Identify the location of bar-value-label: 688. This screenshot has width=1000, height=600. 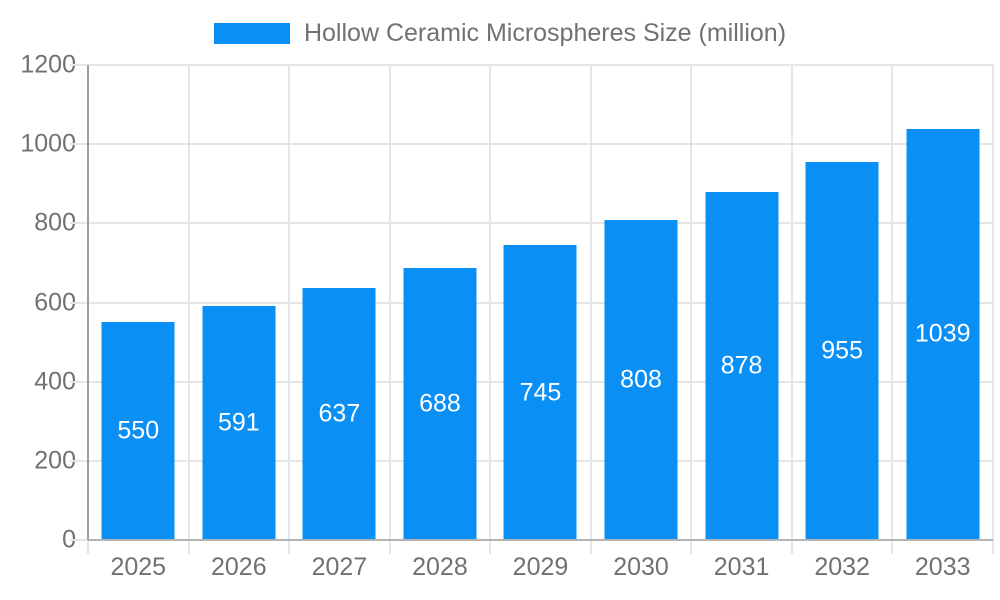
(440, 403).